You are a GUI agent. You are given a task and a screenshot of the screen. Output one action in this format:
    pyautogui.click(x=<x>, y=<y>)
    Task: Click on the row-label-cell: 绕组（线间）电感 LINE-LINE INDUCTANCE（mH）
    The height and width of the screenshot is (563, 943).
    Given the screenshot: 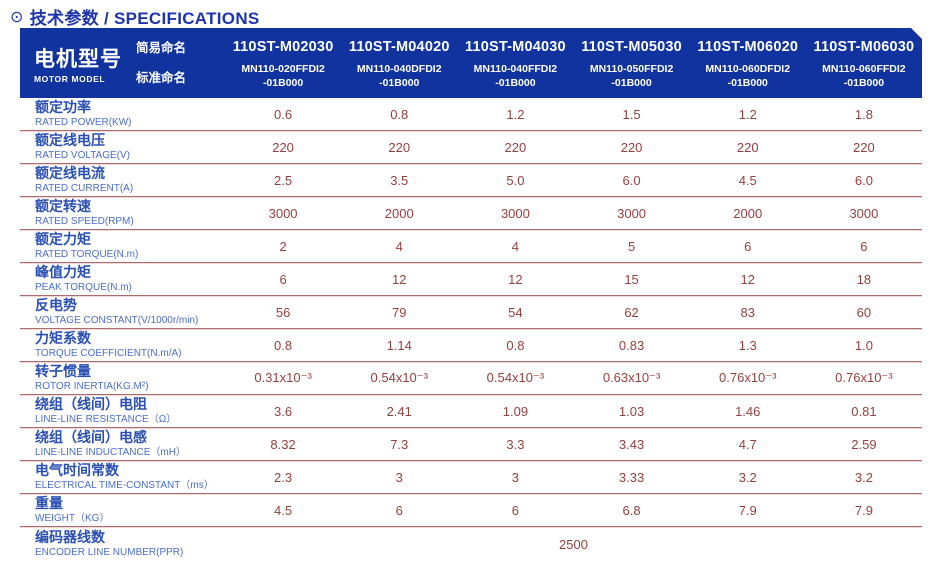 What is the action you would take?
    pyautogui.click(x=122, y=443)
    